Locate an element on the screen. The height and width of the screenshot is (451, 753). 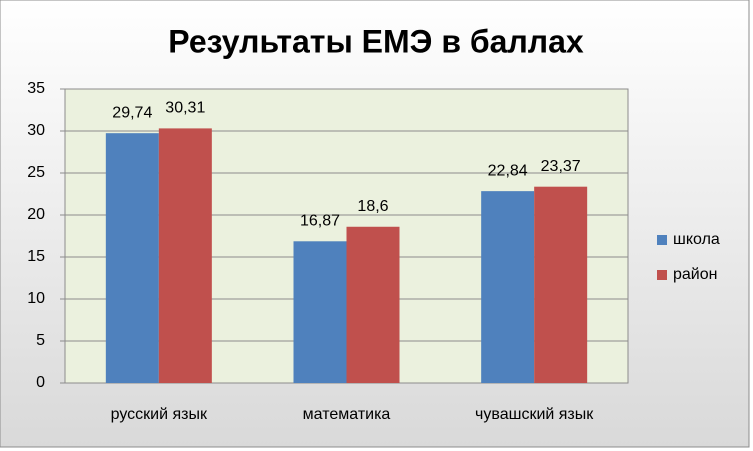
value-label: 23,37 is located at coordinates (561, 166).